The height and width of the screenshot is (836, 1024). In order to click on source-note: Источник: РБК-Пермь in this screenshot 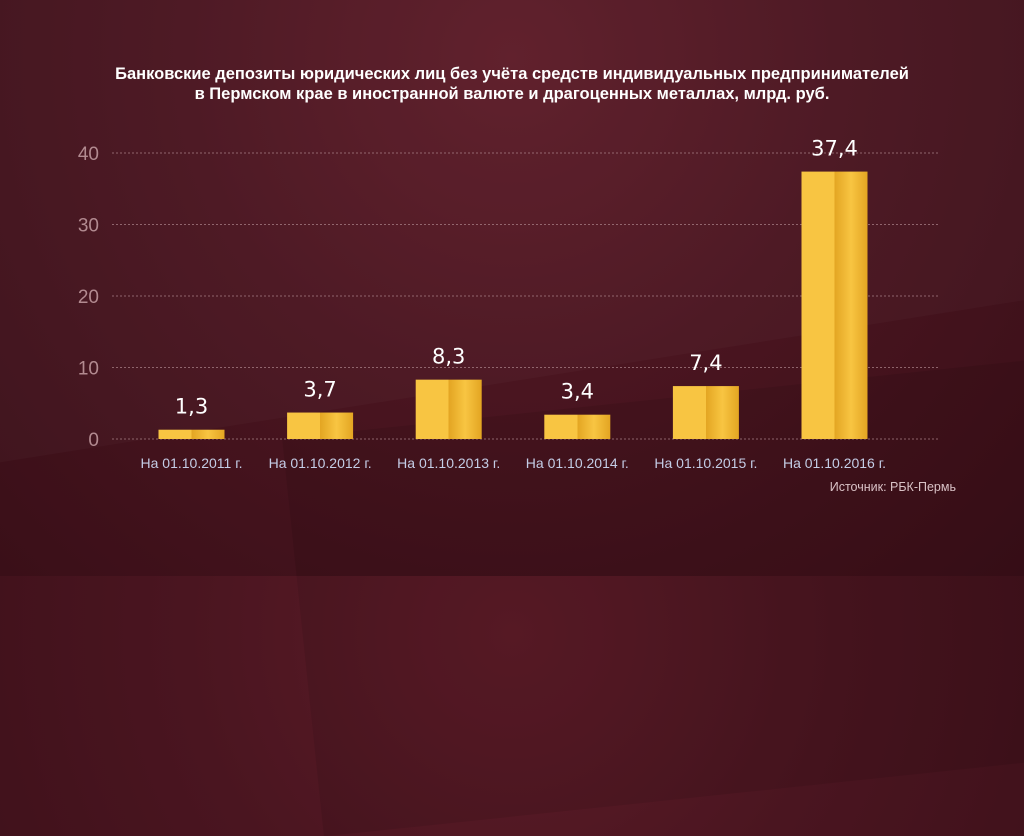, I will do `click(892, 487)`.